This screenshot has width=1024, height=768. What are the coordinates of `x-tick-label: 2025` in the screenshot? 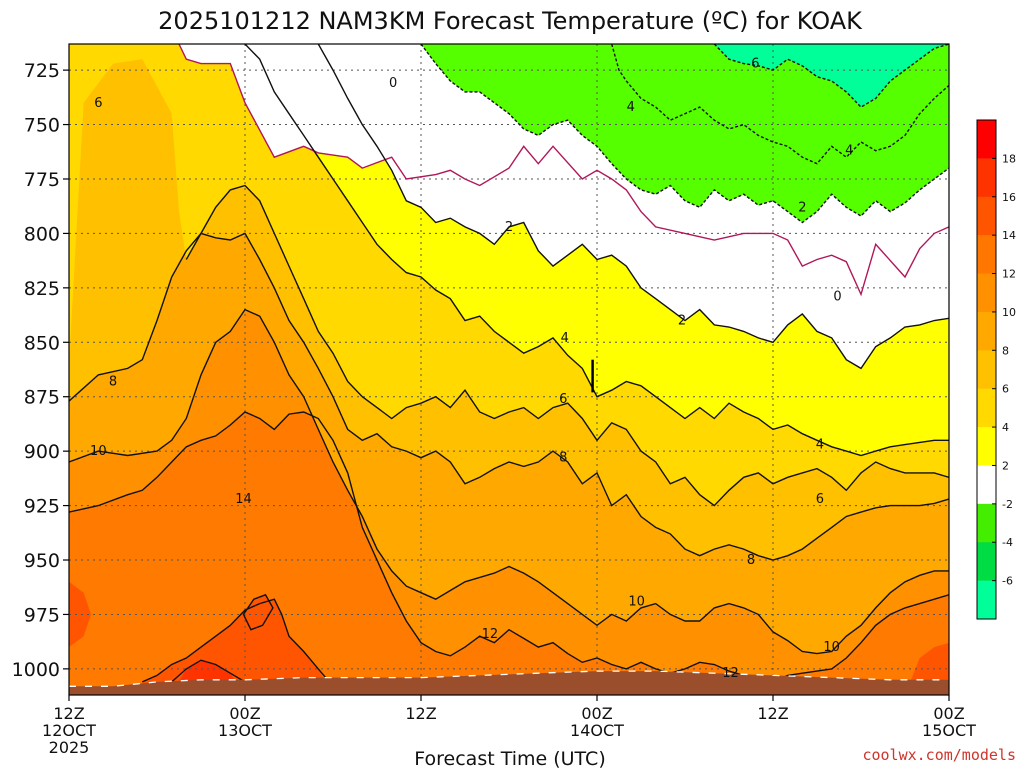 It's located at (69, 747).